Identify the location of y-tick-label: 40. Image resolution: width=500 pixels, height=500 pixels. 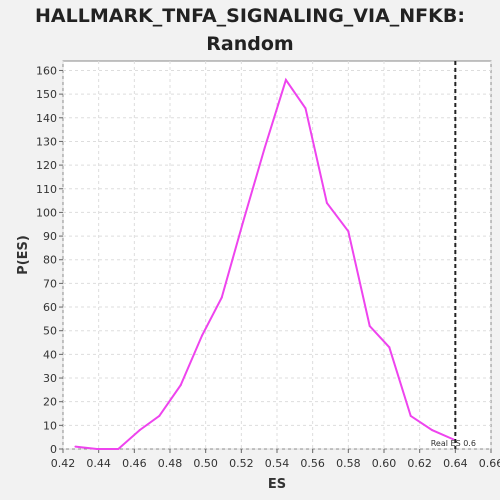
(50, 354).